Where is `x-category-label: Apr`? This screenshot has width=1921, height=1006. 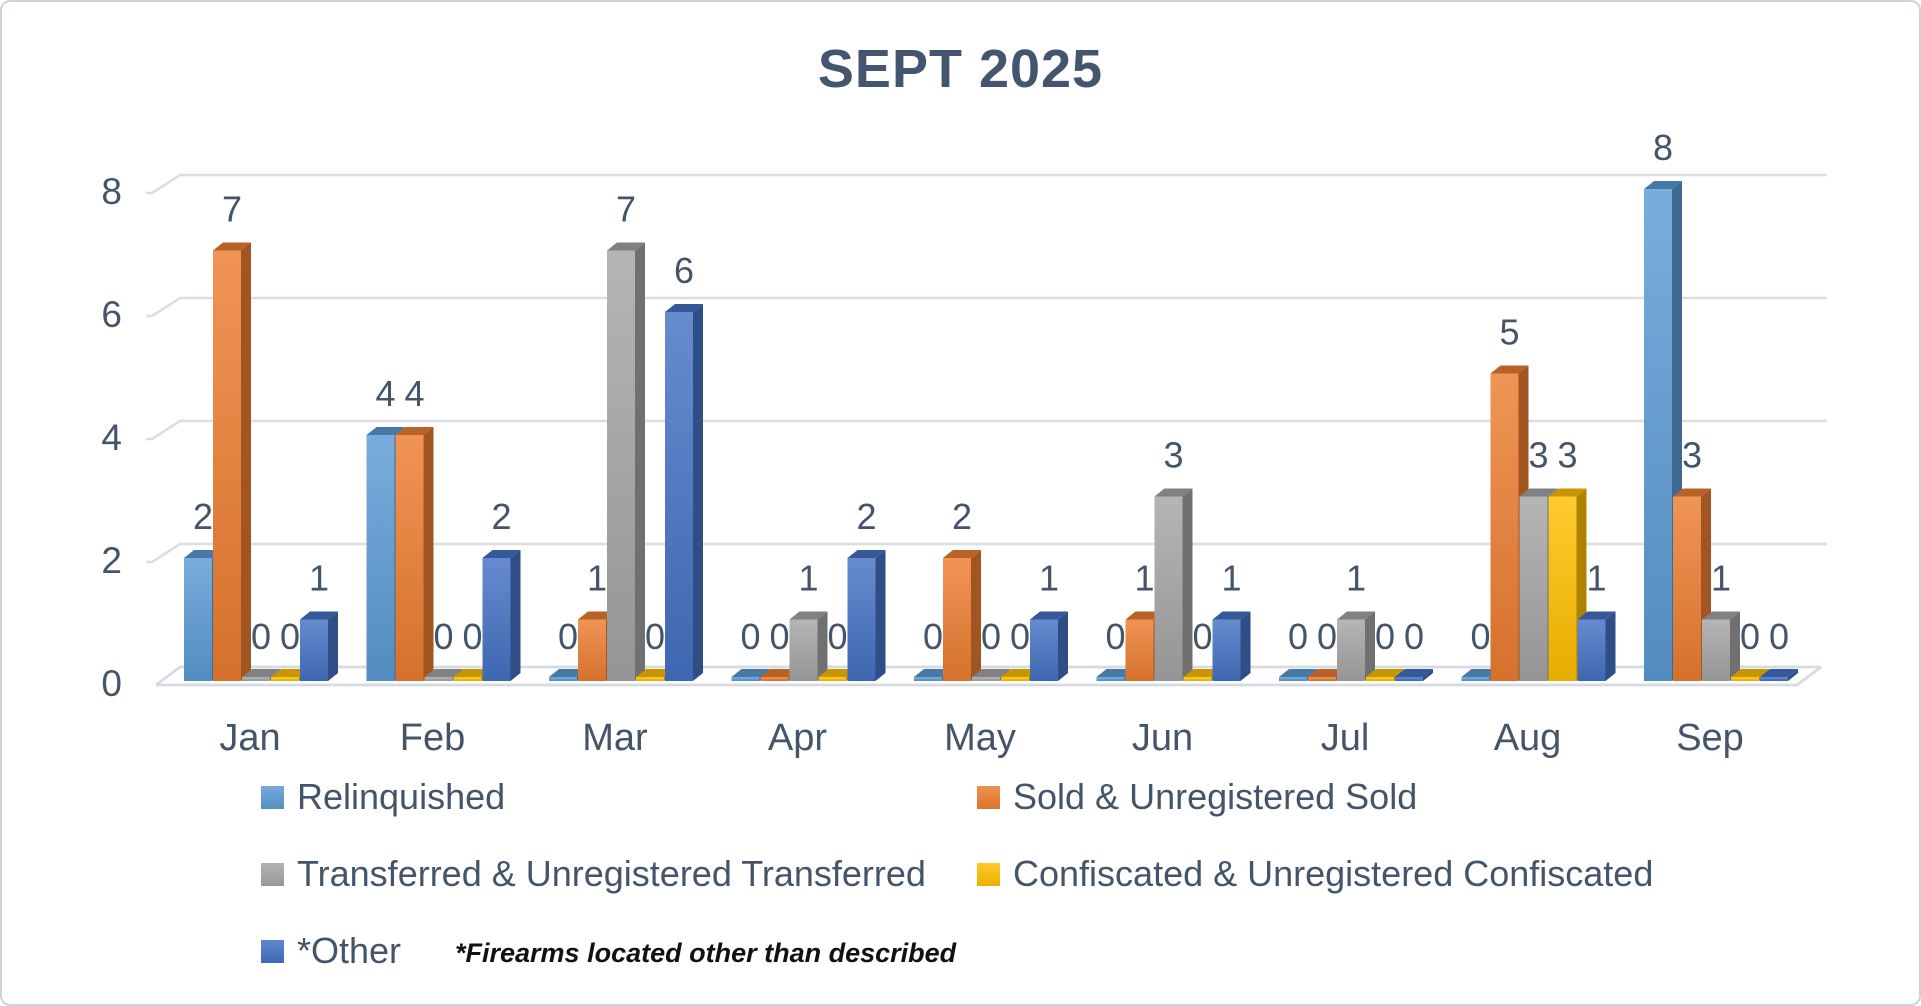 x-category-label: Apr is located at coordinates (797, 738).